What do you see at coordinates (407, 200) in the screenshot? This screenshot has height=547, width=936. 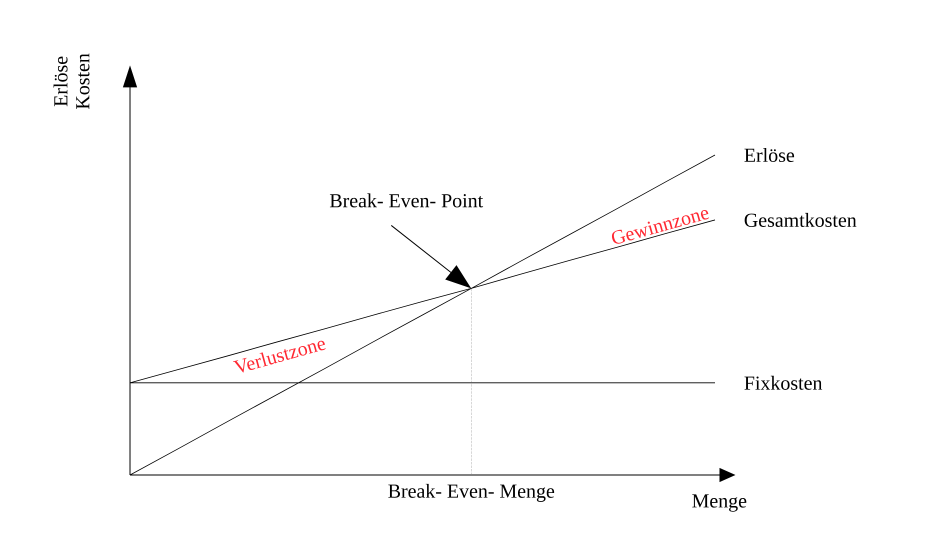 I see `annotation: Break- Even- Point` at bounding box center [407, 200].